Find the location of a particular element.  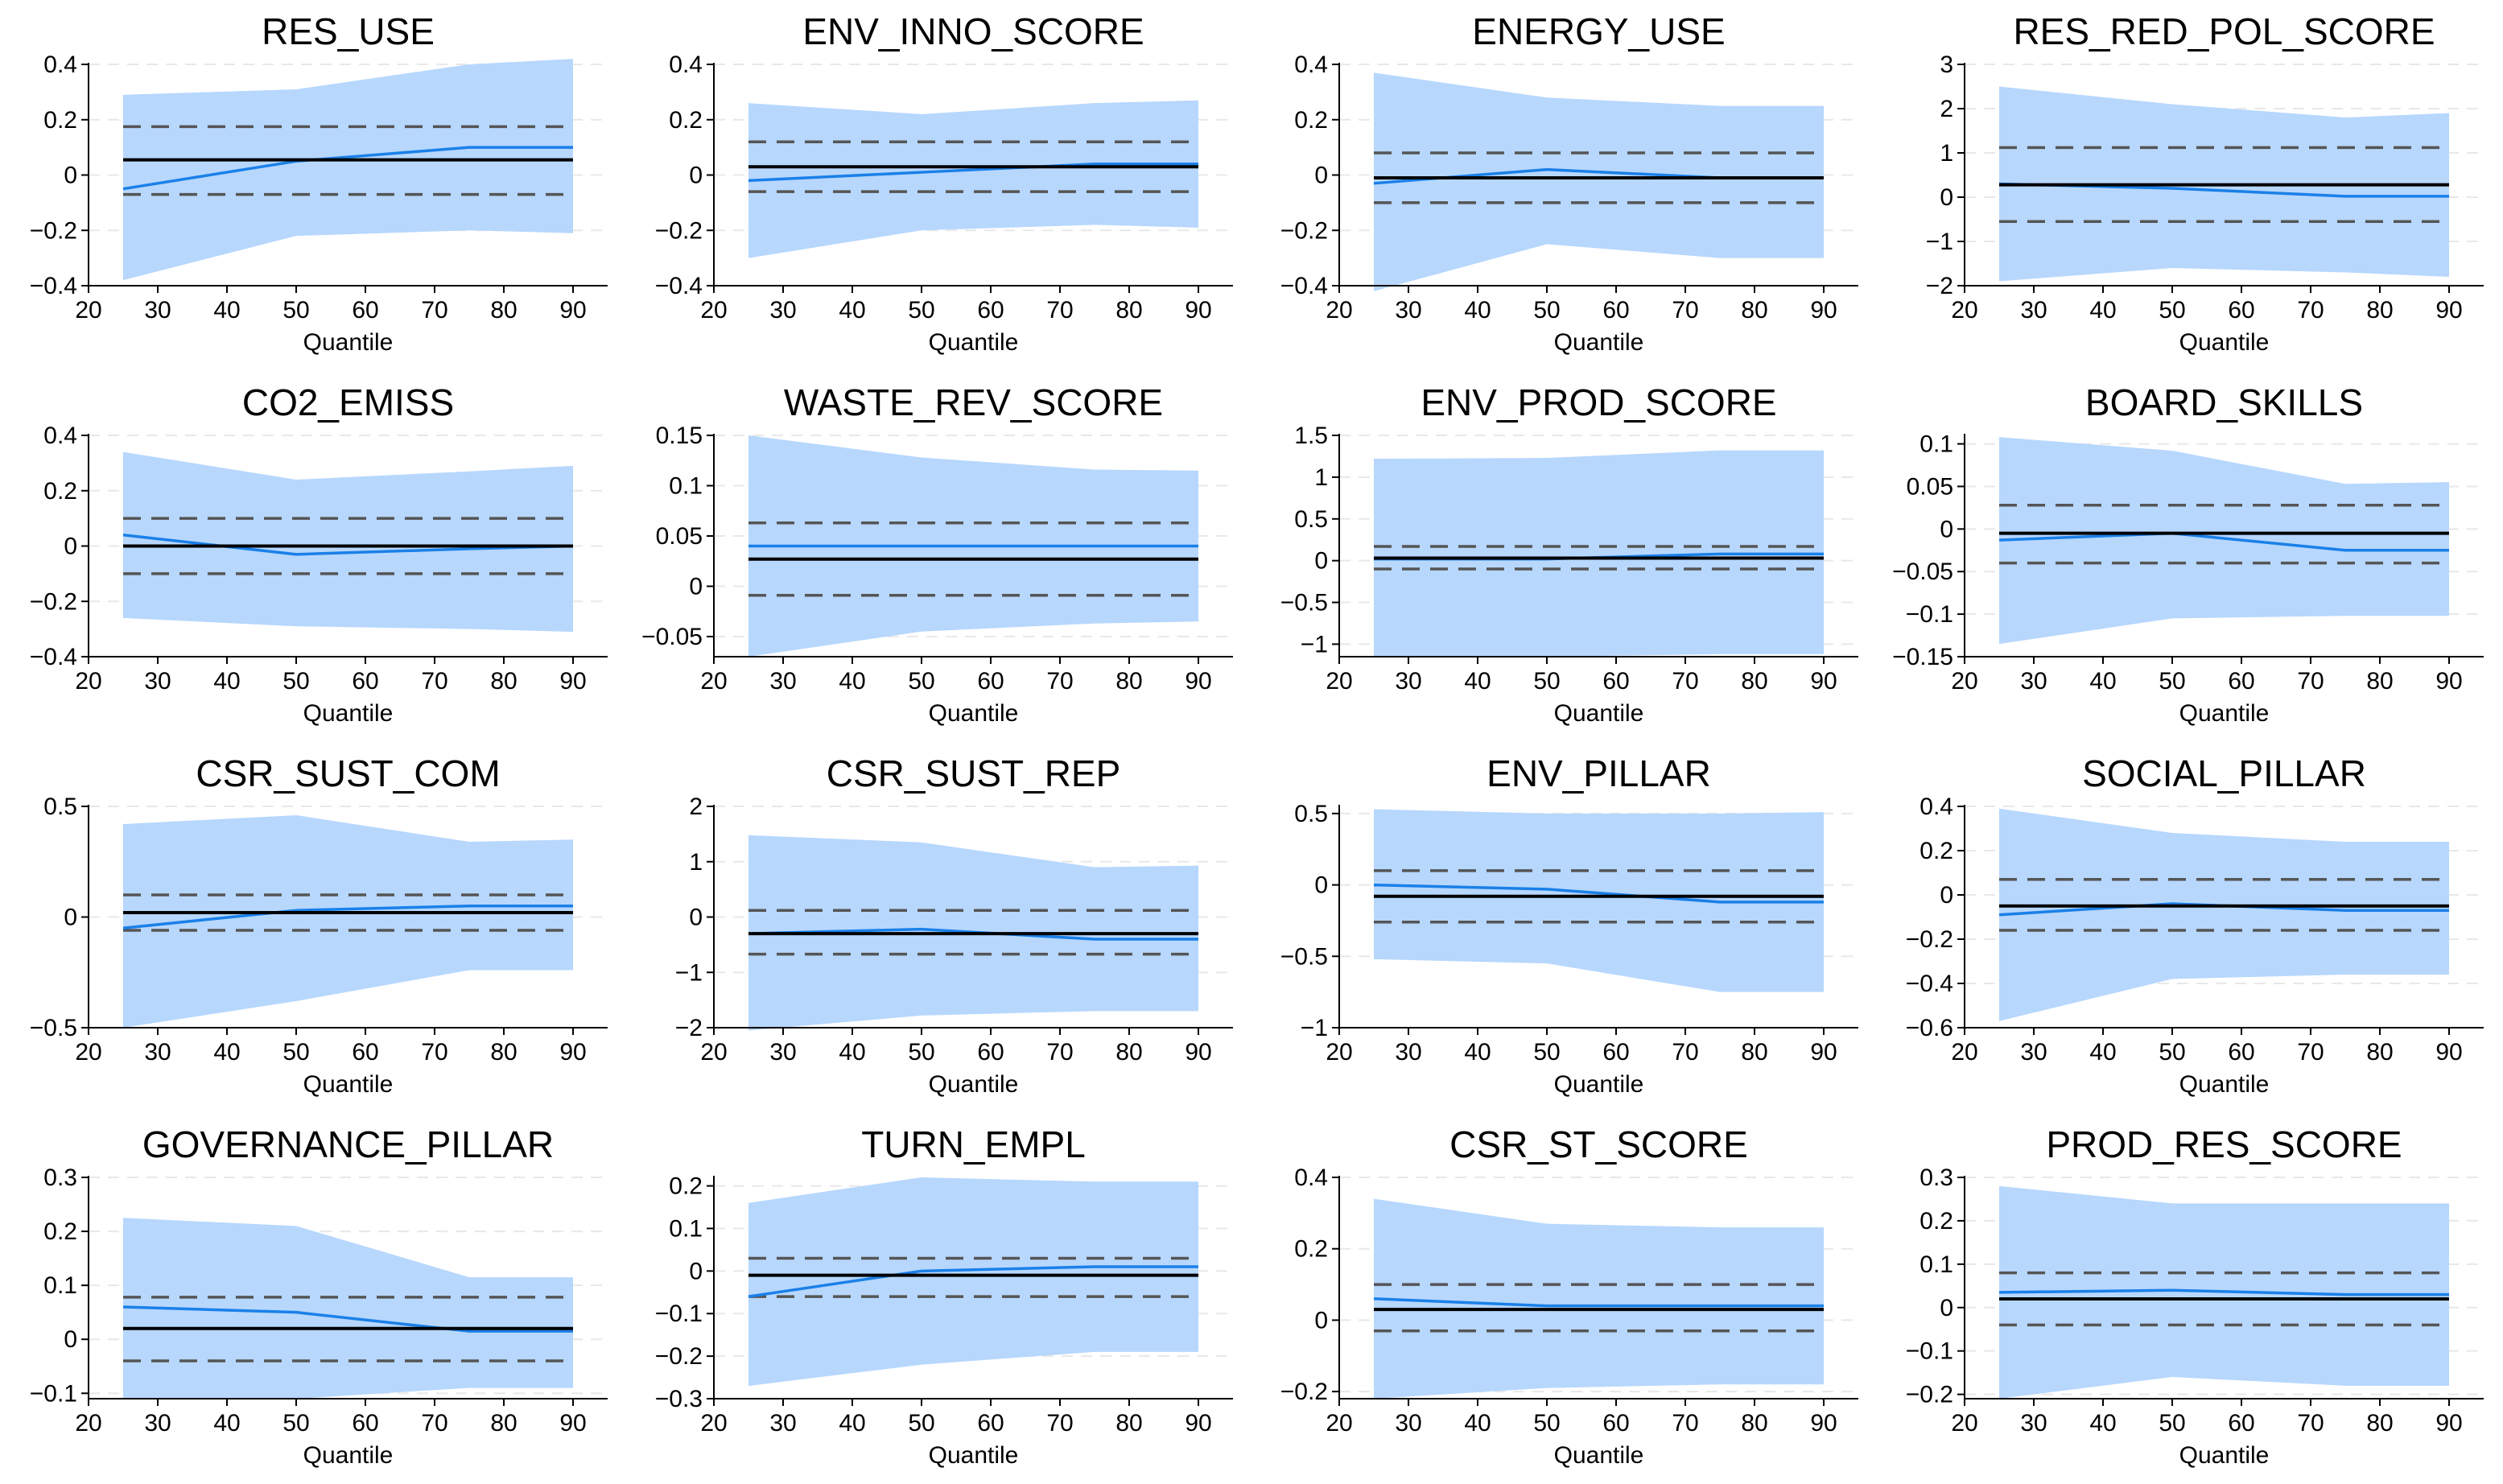

y-tick-label: 0.05 is located at coordinates (679, 536).